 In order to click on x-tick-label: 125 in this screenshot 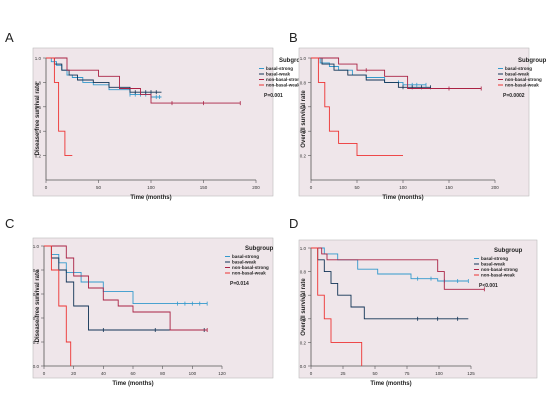, I will do `click(471, 373)`.